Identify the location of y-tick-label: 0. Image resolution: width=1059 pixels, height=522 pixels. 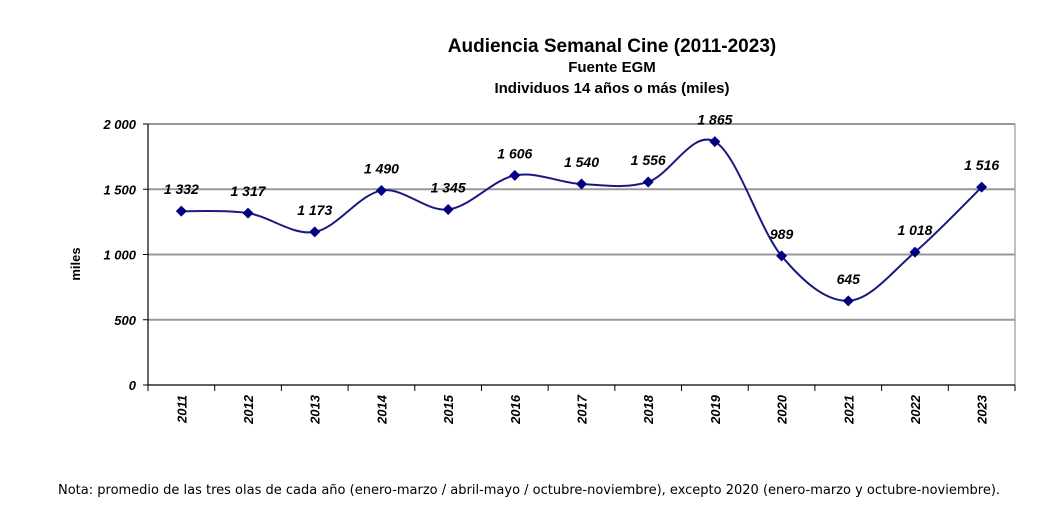
(133, 385).